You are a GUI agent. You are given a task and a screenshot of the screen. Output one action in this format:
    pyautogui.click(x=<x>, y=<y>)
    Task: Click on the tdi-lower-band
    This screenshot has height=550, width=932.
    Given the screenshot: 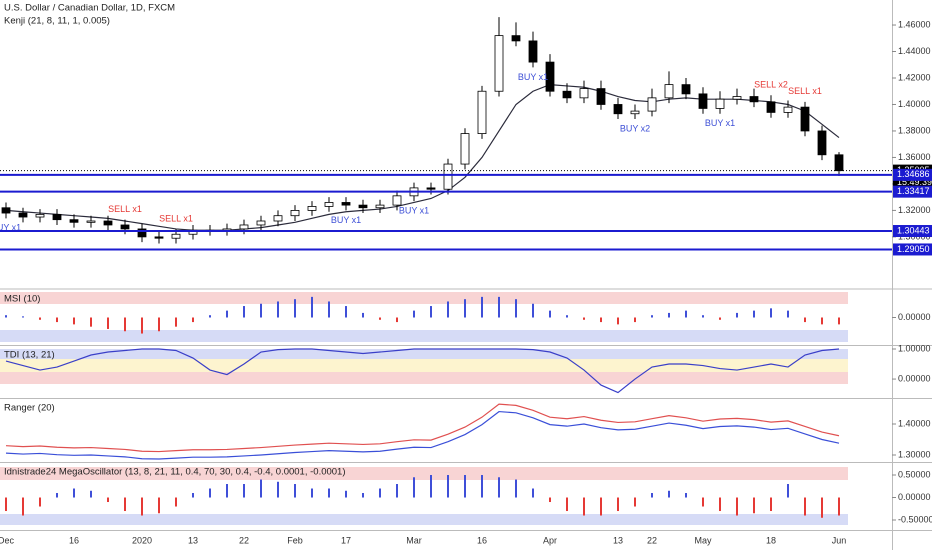 What is the action you would take?
    pyautogui.click(x=424, y=378)
    